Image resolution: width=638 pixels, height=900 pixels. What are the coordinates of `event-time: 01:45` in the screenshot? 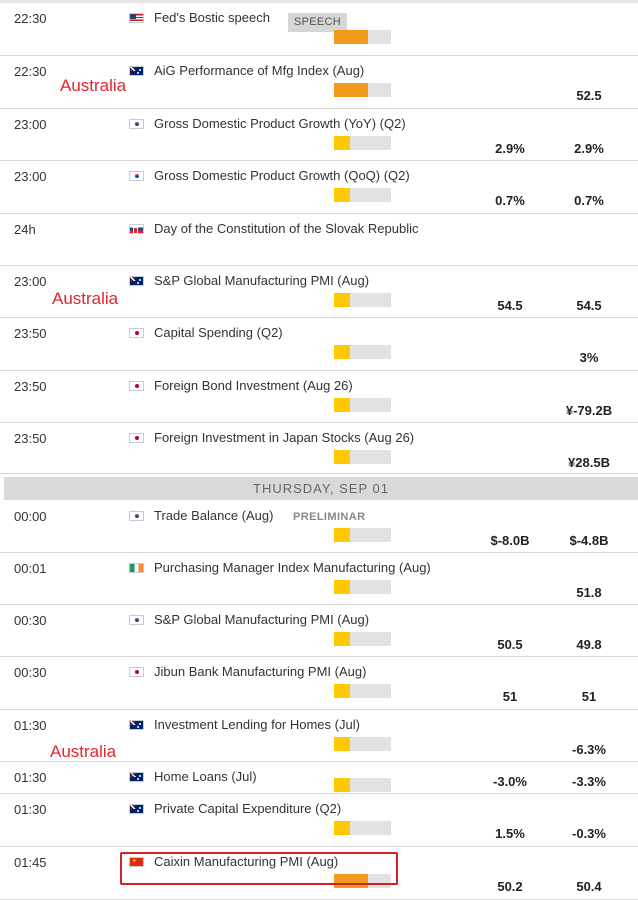 It's located at (30, 862).